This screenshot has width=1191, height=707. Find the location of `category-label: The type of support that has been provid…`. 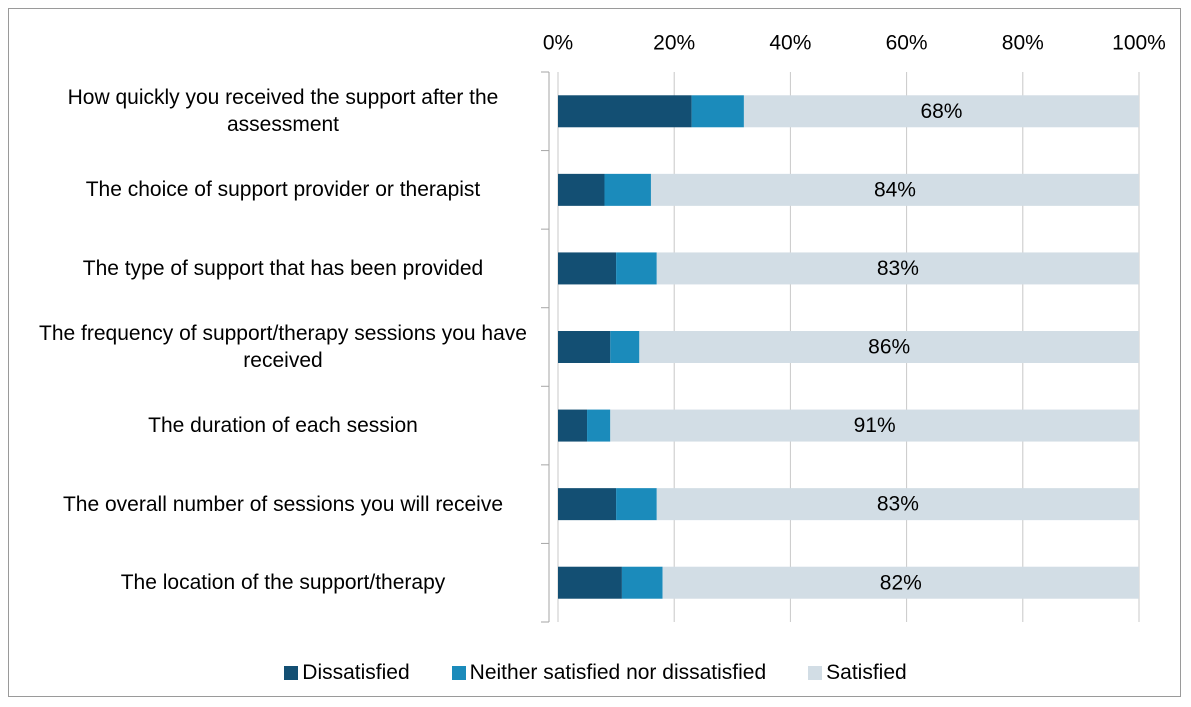

category-label: The type of support that has been provid… is located at coordinates (283, 268).